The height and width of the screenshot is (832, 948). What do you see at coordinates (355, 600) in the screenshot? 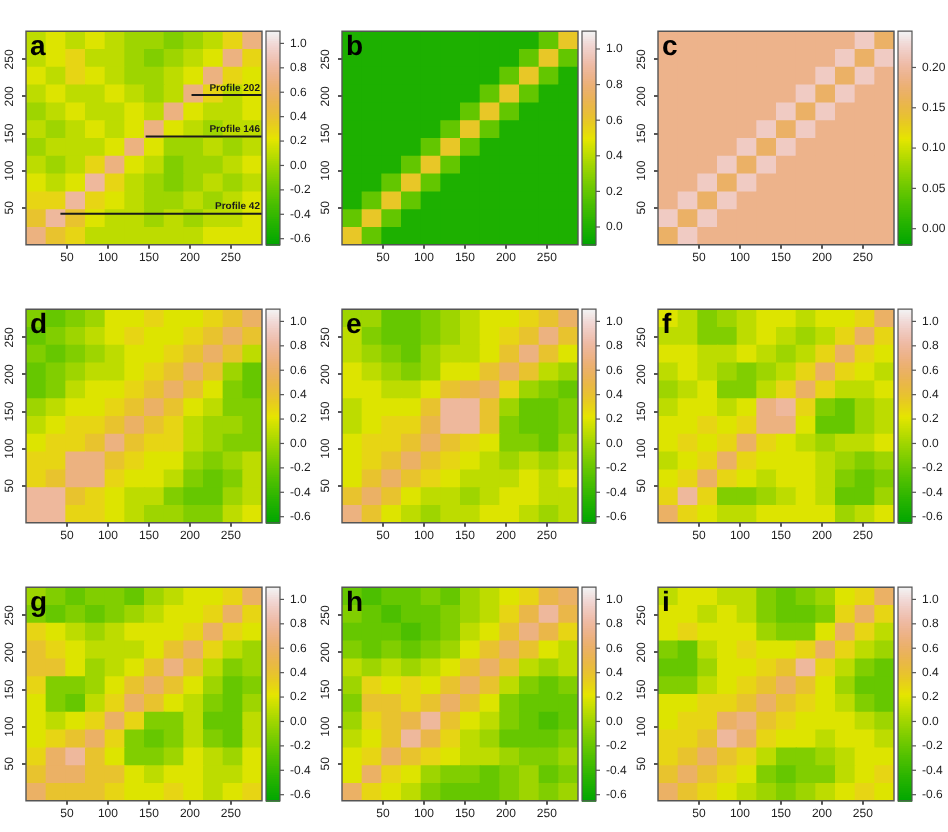
I see `chart-title: h` at bounding box center [355, 600].